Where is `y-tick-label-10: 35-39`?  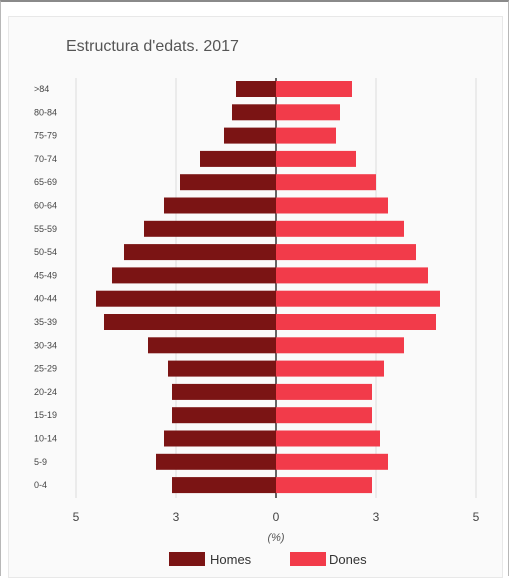 y-tick-label-10: 35-39 is located at coordinates (45, 322).